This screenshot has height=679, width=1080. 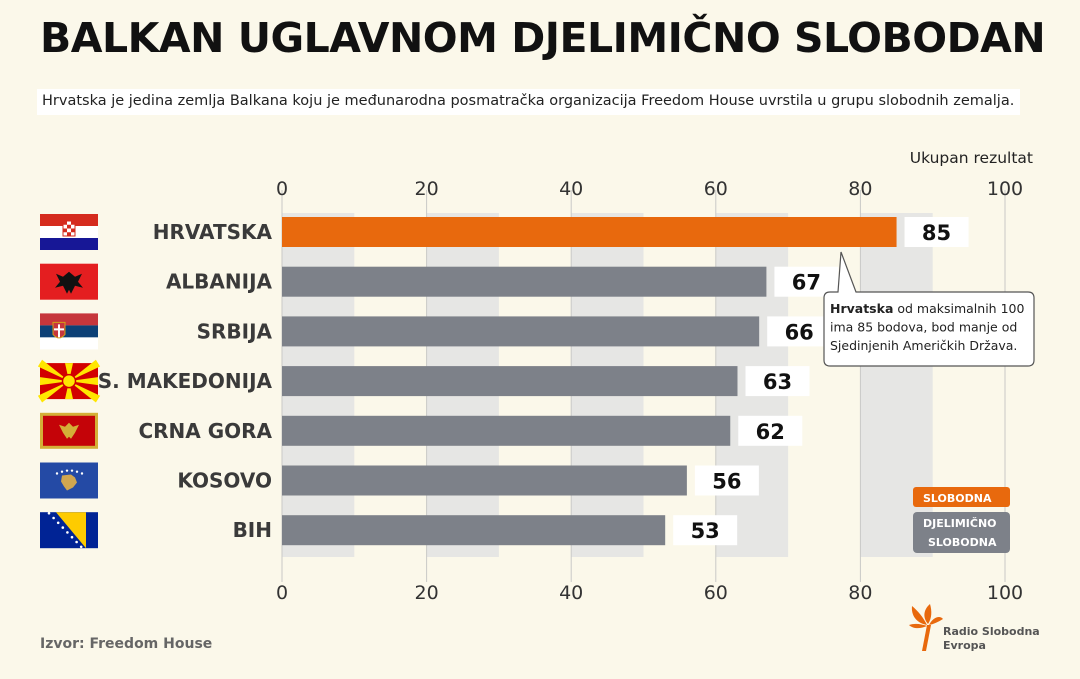 What do you see at coordinates (69, 232) in the screenshot?
I see `croatia-flag` at bounding box center [69, 232].